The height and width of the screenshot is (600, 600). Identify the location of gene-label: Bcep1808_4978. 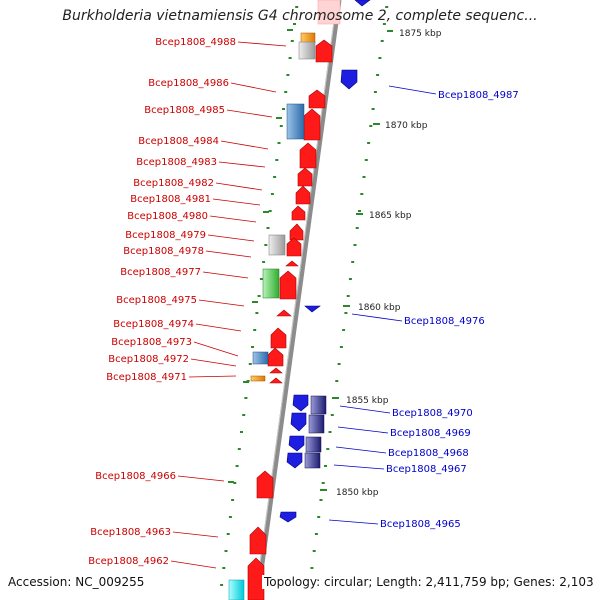
(163, 251).